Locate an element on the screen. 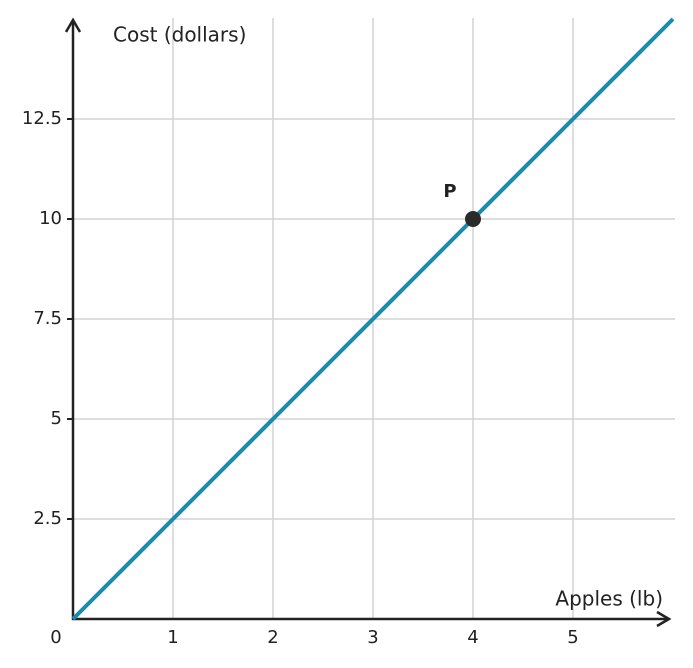 The height and width of the screenshot is (668, 693). y-tick-label: 7.5 is located at coordinates (47, 318).